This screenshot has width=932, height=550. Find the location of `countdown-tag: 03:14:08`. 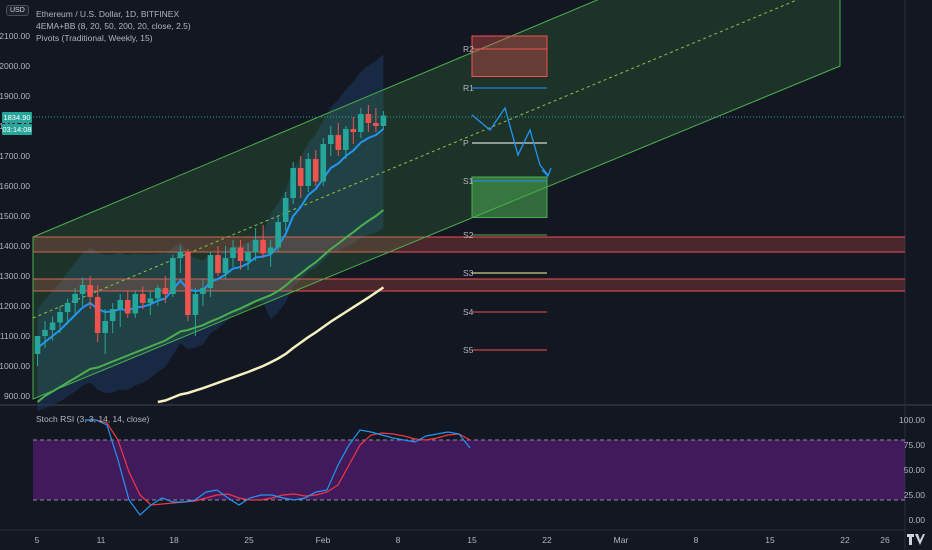

countdown-tag: 03:14:08 is located at coordinates (17, 129).